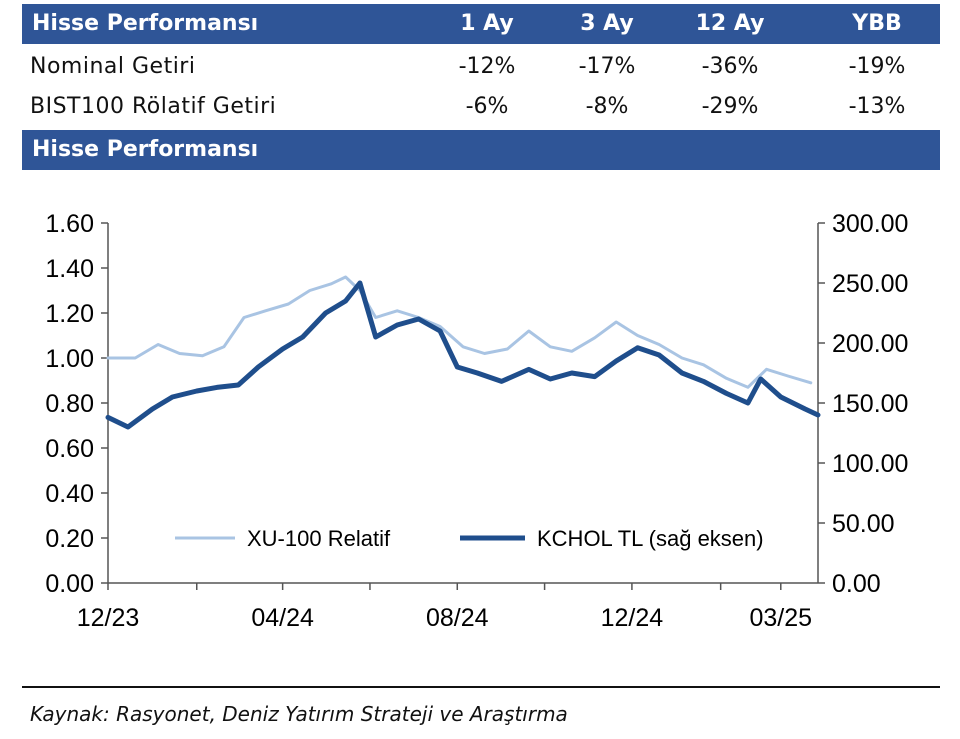  I want to click on y-left-tick-label: 1.60, so click(69, 224).